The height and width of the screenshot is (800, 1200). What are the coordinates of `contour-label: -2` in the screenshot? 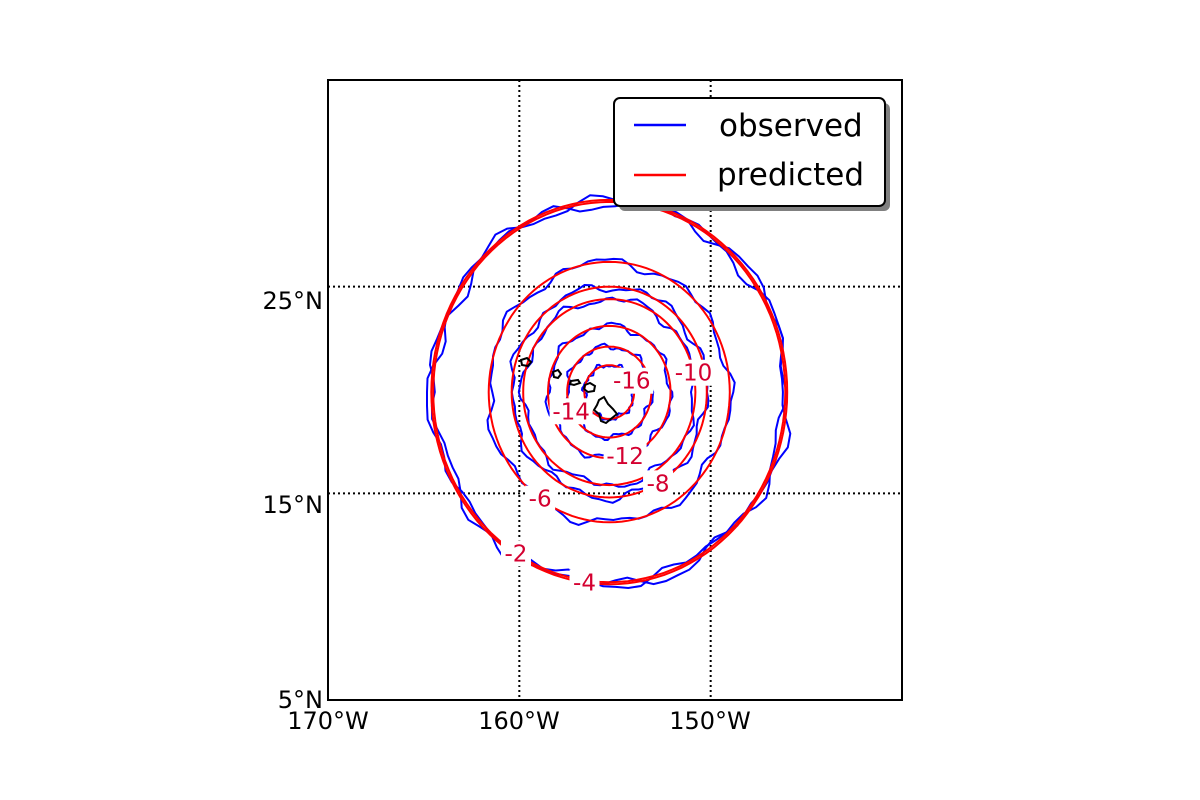 It's located at (516, 554).